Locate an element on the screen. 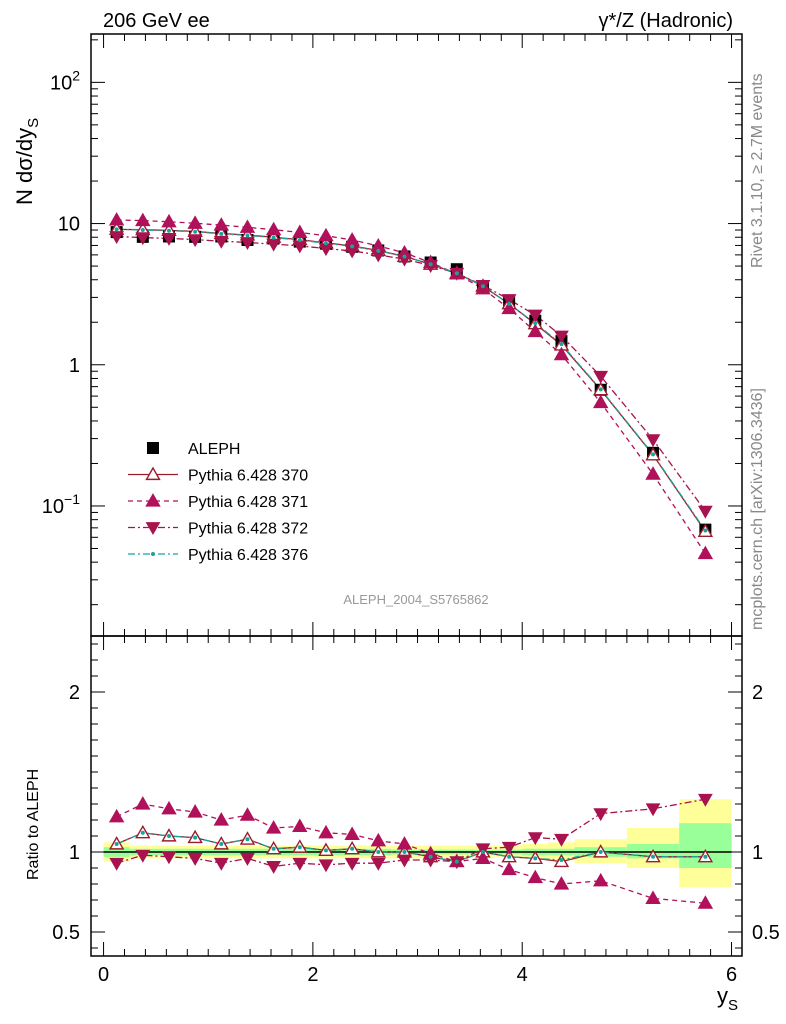 The height and width of the screenshot is (1024, 786). x-tick-label: 2 is located at coordinates (312, 975).